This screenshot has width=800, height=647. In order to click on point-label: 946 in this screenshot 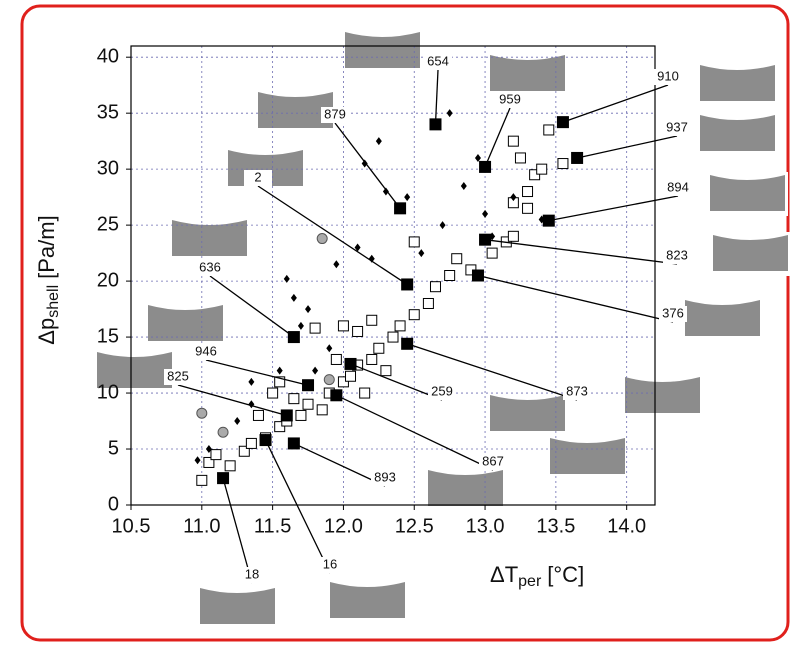, I will do `click(206, 350)`.